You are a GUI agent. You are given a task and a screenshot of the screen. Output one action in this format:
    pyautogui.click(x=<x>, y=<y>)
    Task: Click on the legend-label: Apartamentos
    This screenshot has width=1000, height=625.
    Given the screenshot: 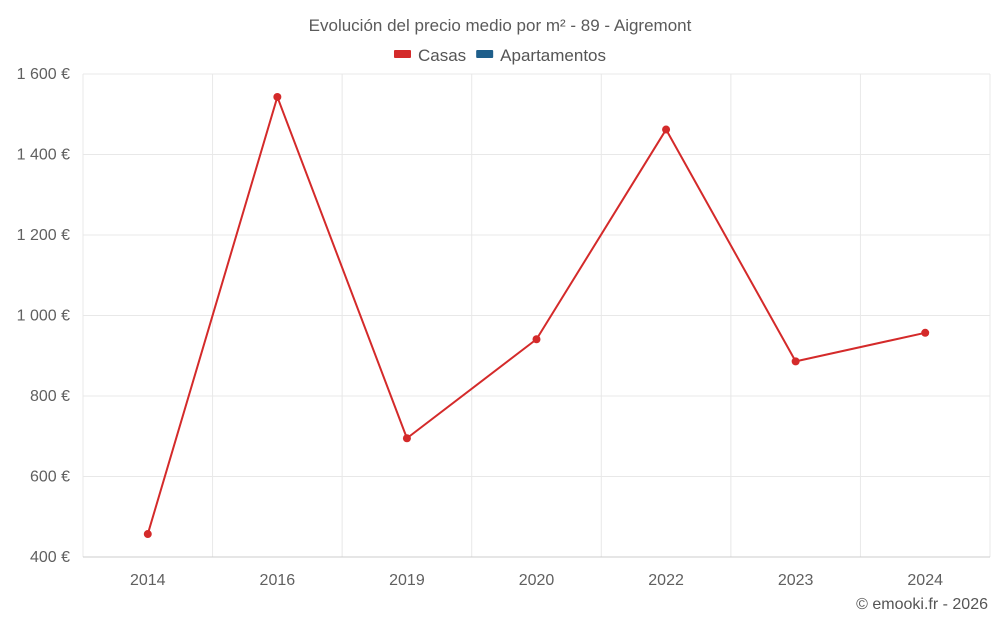 What is the action you would take?
    pyautogui.click(x=553, y=55)
    